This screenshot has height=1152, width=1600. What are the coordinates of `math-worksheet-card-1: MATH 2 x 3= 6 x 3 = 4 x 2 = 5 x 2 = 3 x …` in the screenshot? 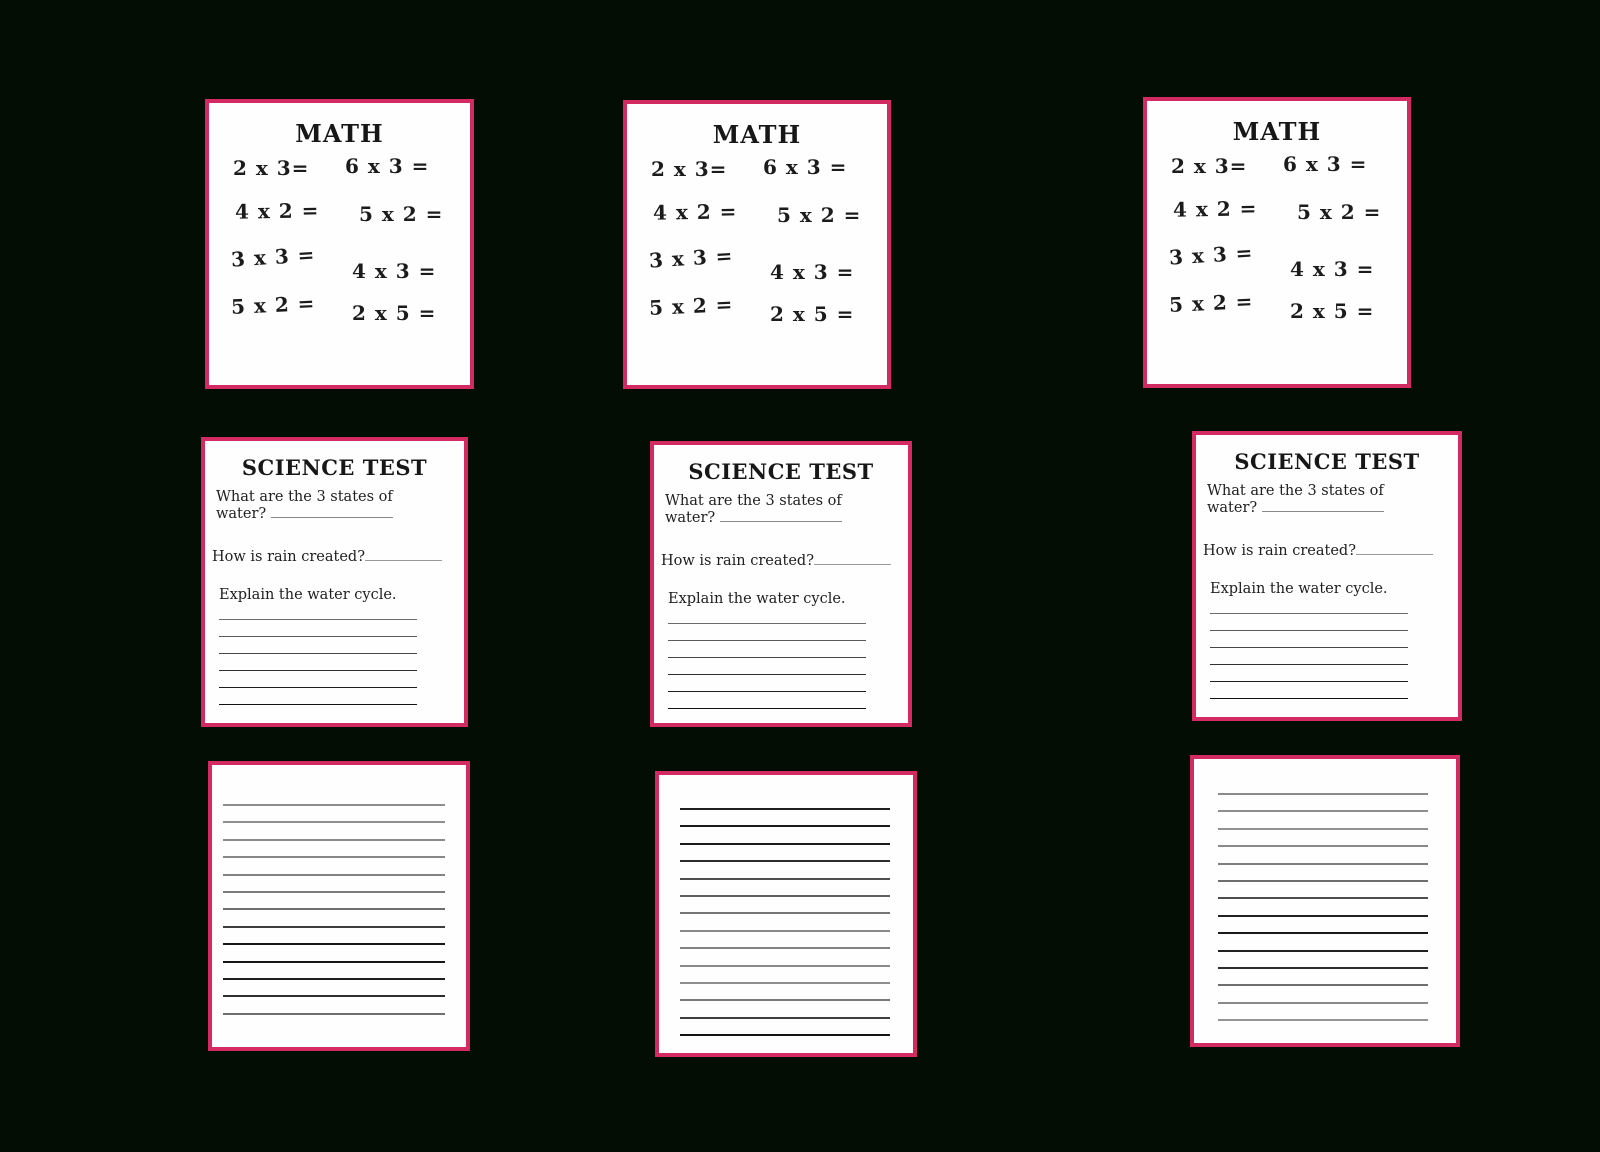 It's located at (339, 244).